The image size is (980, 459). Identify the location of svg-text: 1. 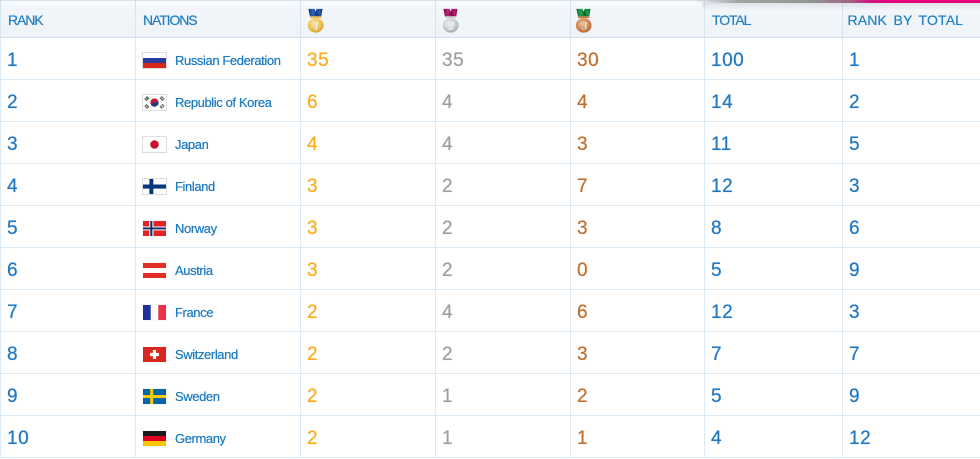
(315, 27).